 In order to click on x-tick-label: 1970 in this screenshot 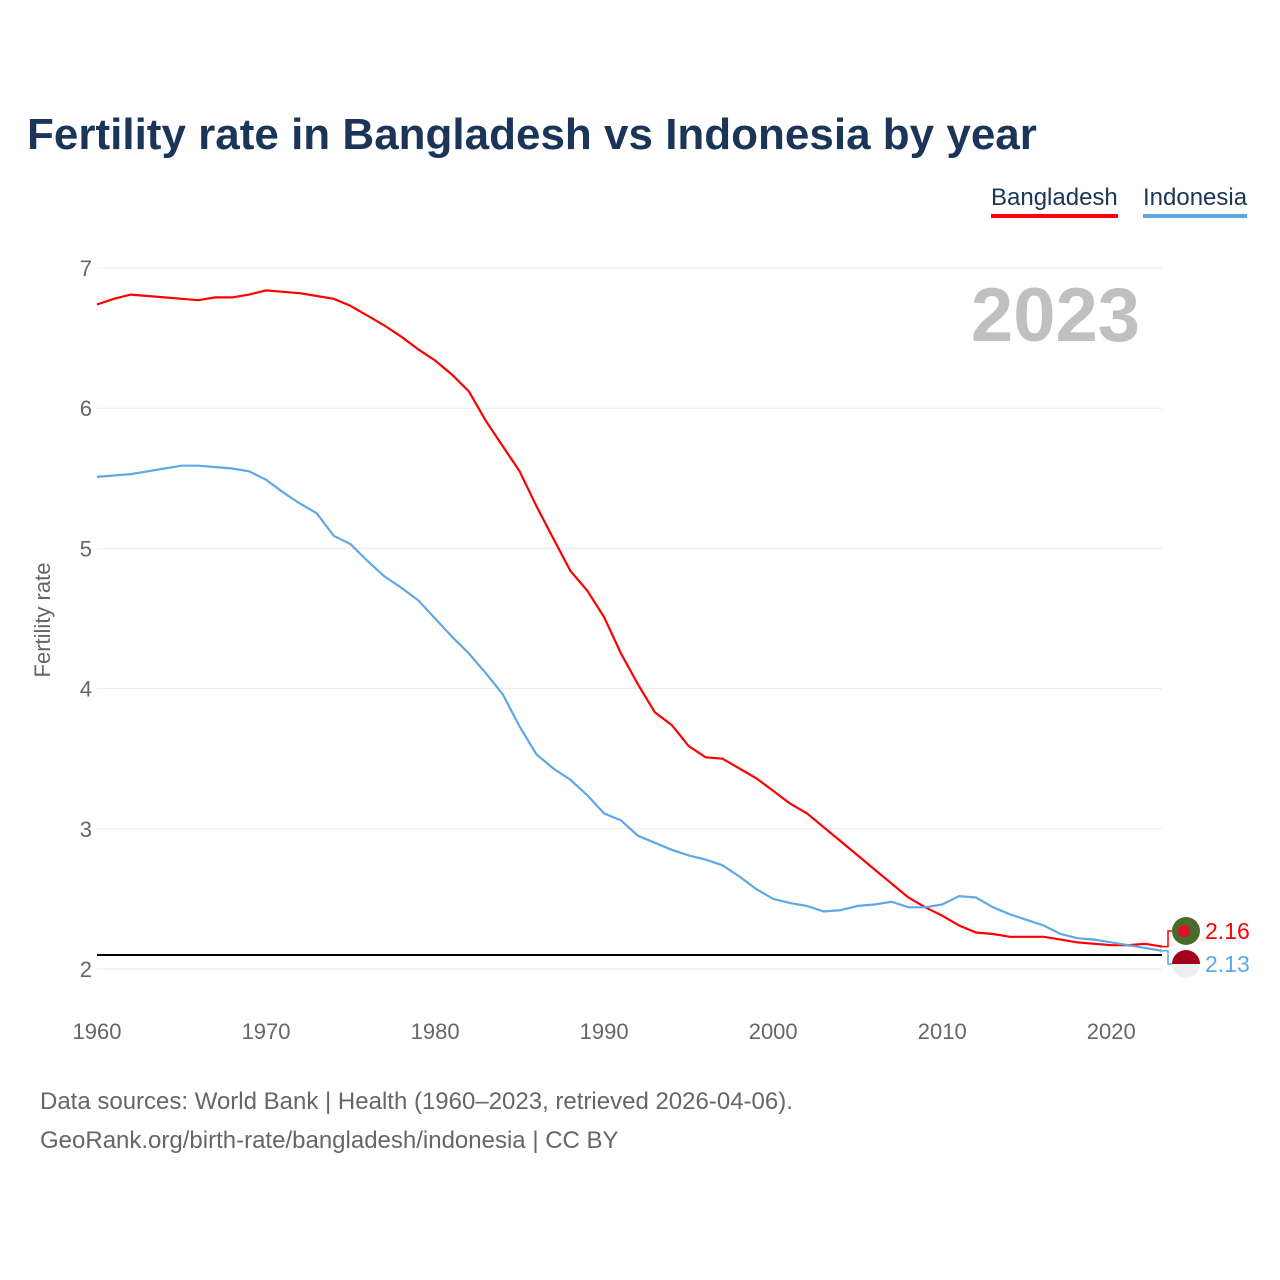, I will do `click(266, 1031)`.